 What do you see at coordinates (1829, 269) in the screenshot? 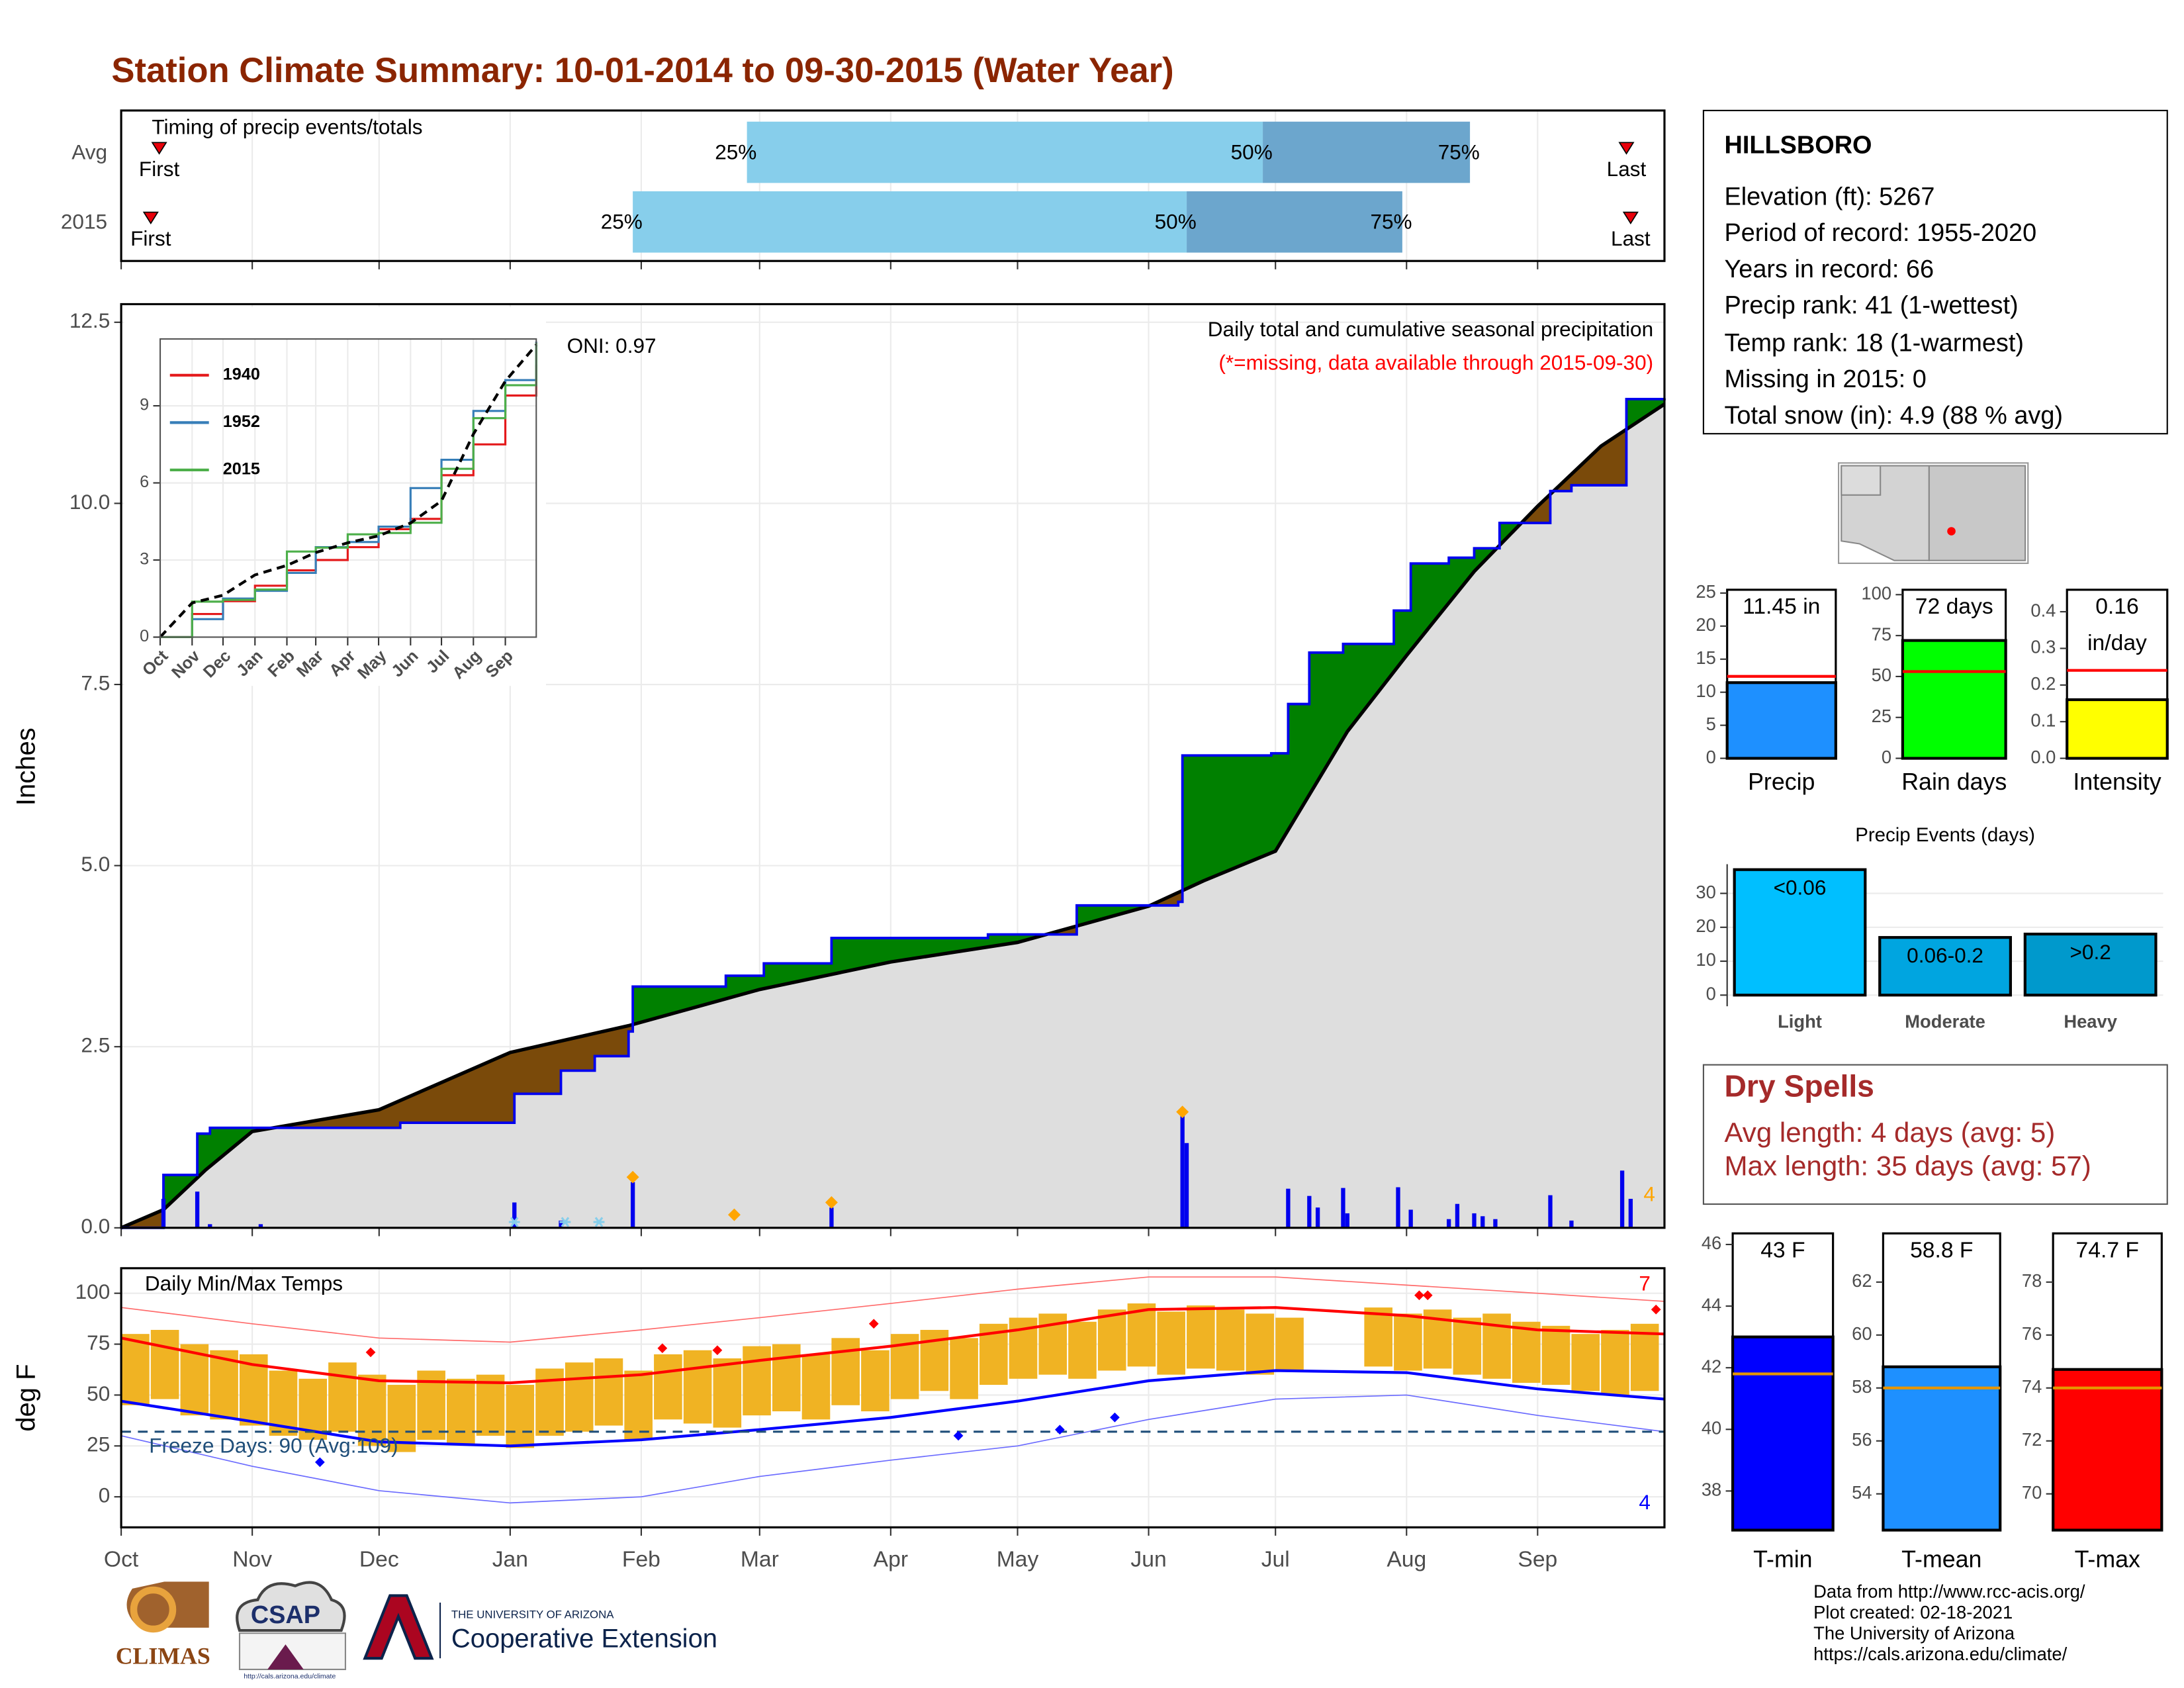
I see `station-line: Years in record: 66` at bounding box center [1829, 269].